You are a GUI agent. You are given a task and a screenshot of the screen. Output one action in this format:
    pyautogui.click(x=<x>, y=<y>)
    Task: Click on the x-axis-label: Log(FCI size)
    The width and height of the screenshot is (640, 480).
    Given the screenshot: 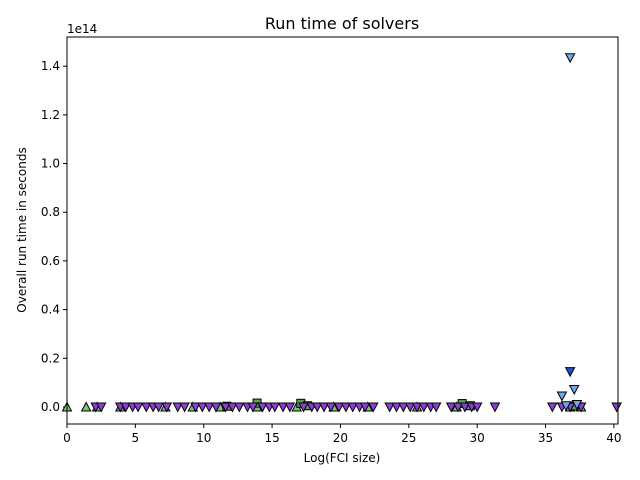 What is the action you would take?
    pyautogui.click(x=342, y=458)
    